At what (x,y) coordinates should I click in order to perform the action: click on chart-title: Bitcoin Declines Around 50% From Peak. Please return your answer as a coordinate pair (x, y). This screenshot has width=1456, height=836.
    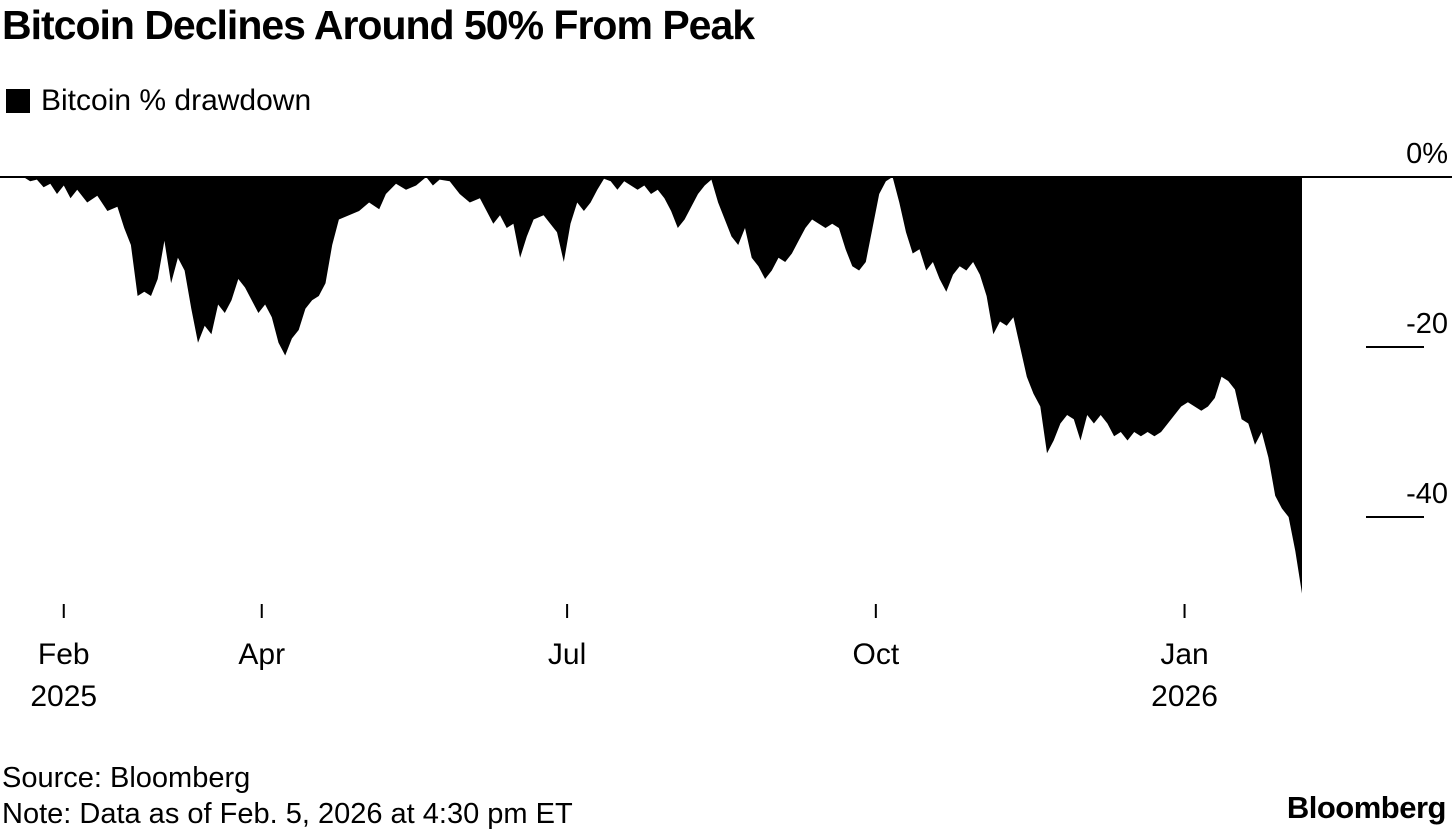
    Looking at the image, I should click on (378, 25).